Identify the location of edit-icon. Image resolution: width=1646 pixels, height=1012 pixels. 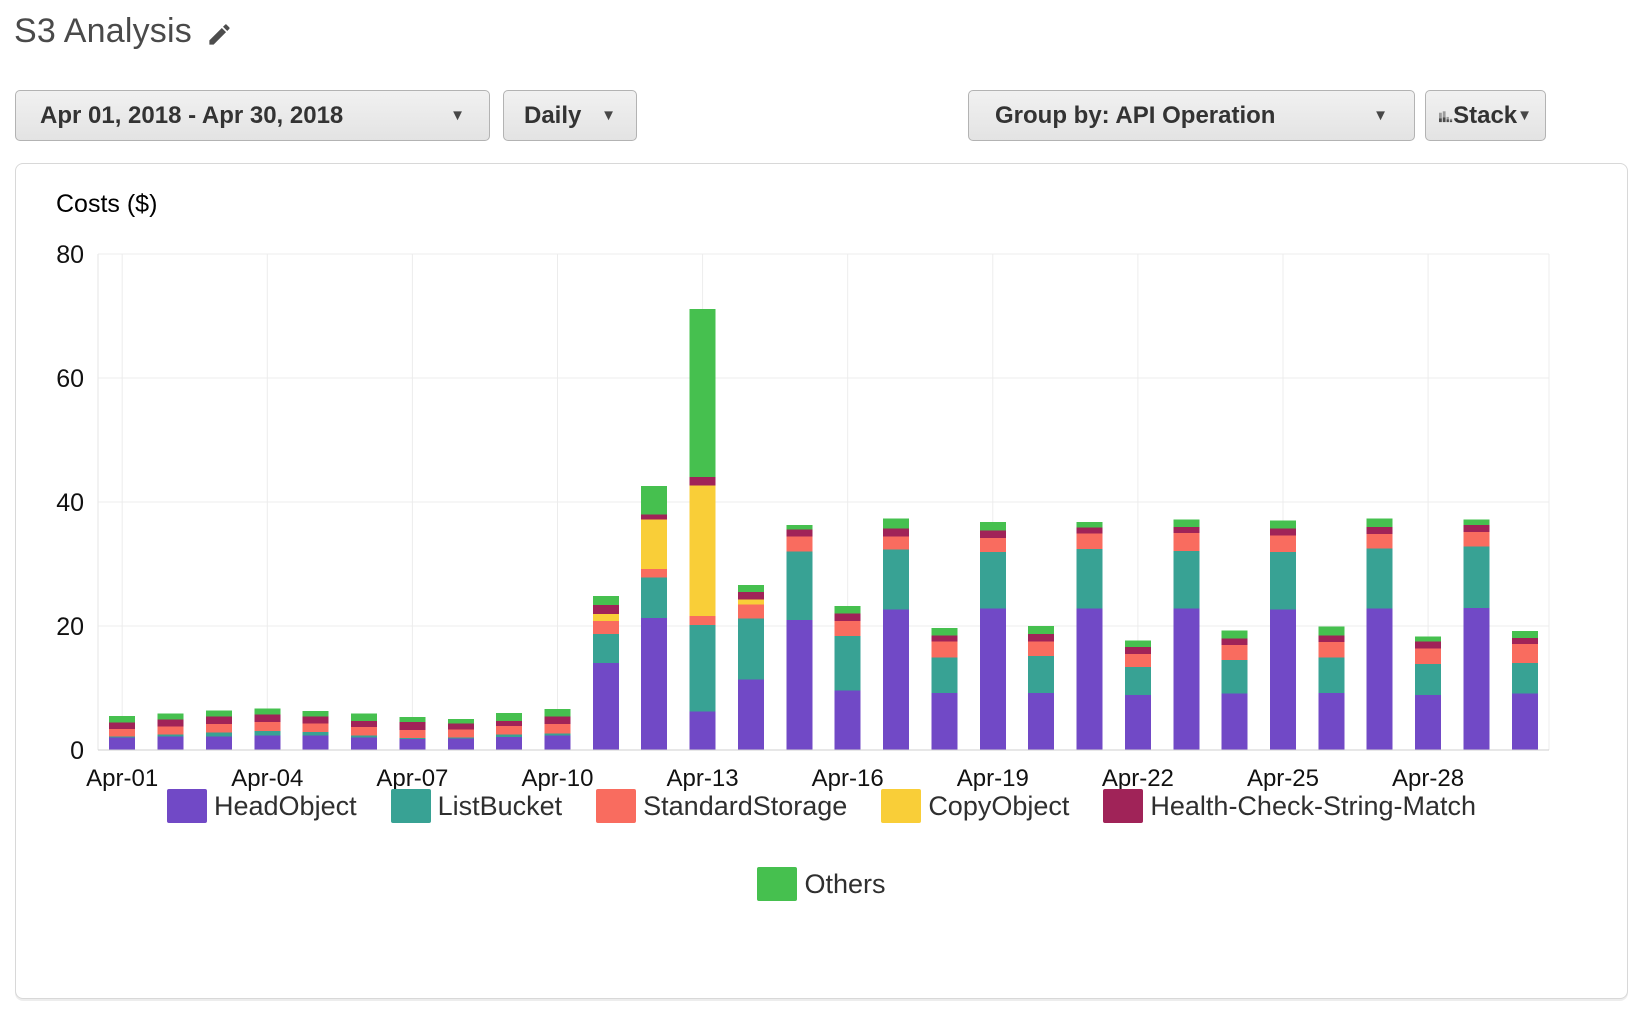
(219, 34).